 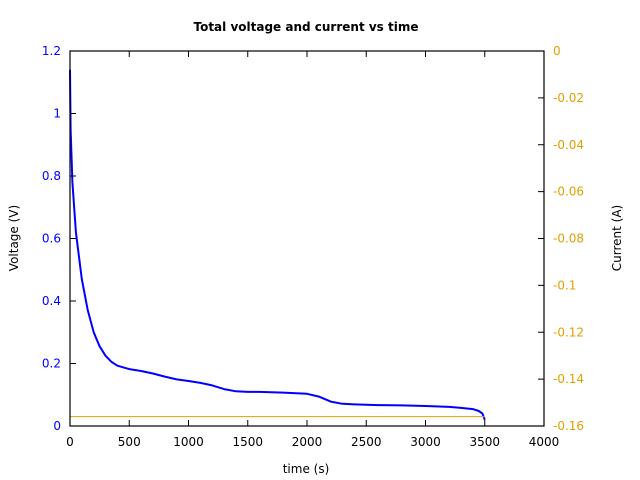 I want to click on chart-title: Total voltage and current vs time, so click(x=305, y=27).